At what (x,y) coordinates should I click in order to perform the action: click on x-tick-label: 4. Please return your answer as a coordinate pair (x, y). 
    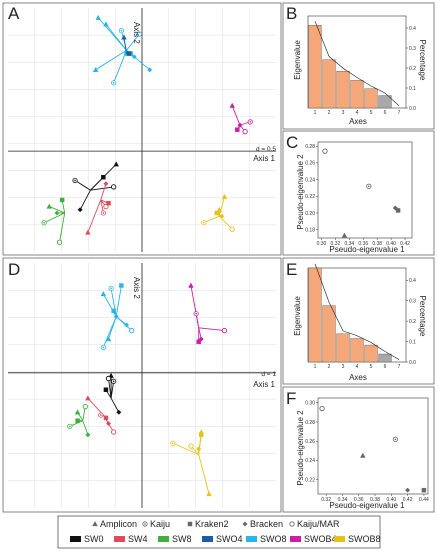
    Looking at the image, I should click on (357, 113).